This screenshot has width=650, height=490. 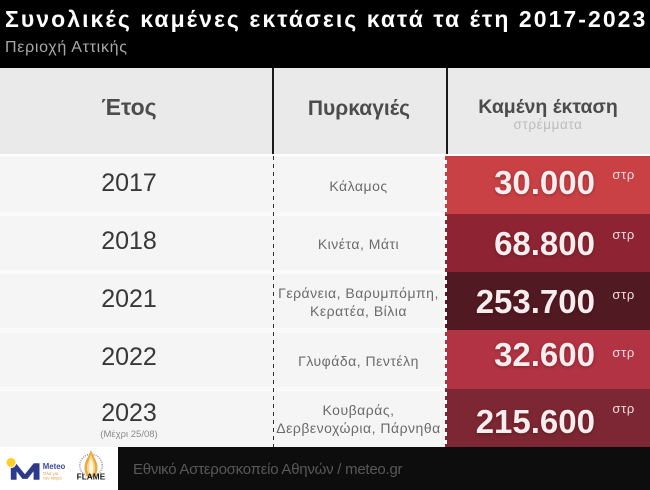 I want to click on svg-text: Meteo, so click(x=54, y=466).